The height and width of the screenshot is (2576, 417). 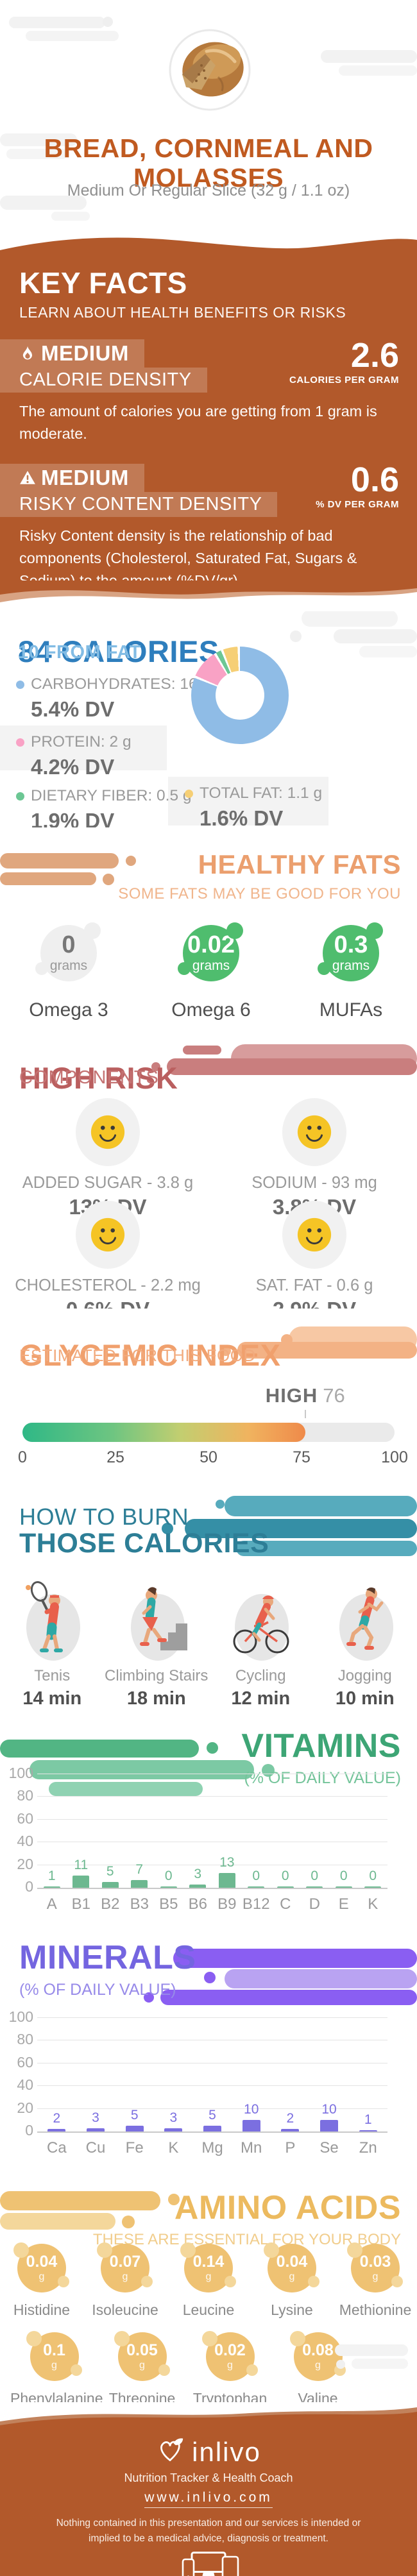 What do you see at coordinates (125, 2267) in the screenshot?
I see `amino-amount-blob: 0.07 g` at bounding box center [125, 2267].